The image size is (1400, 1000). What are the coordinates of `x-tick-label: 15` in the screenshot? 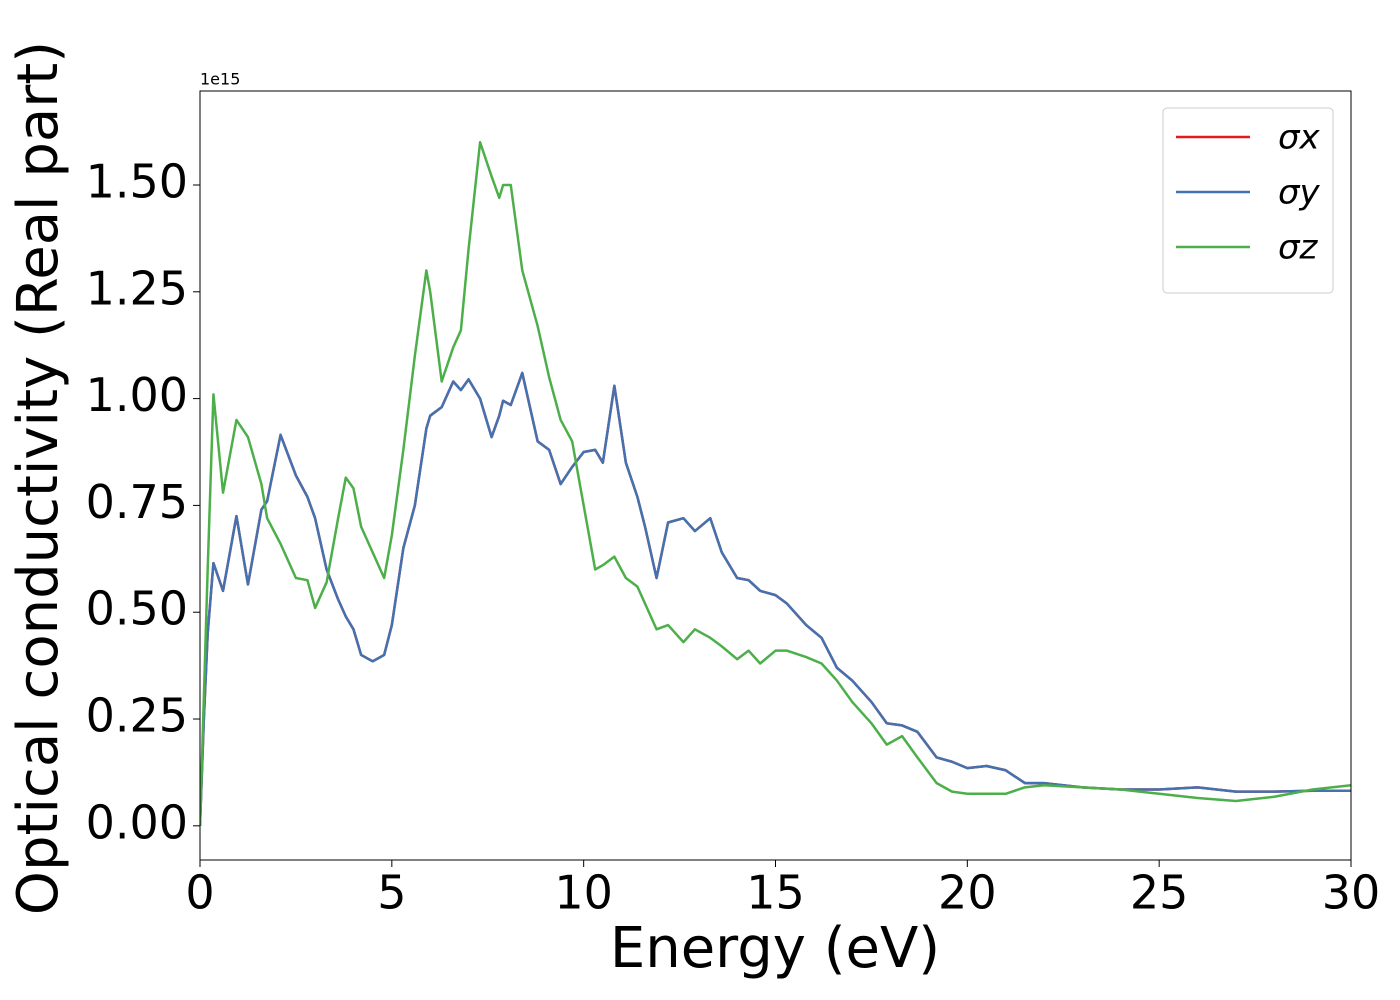 It's located at (775, 893).